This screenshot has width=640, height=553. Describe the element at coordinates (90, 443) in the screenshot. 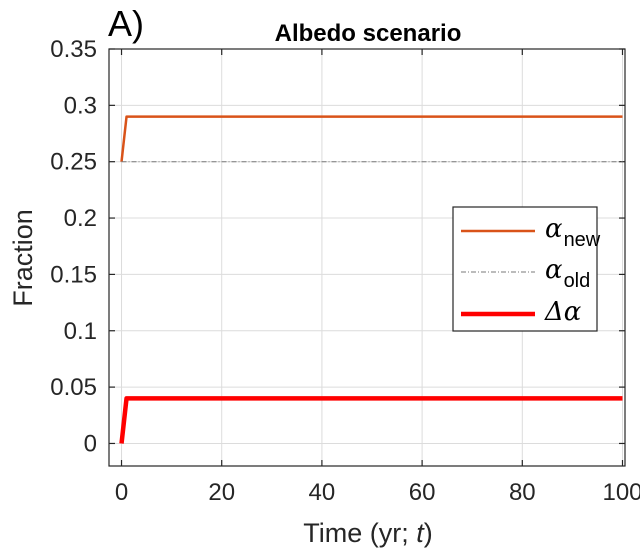

I see `y-tick-label: 0` at that location.